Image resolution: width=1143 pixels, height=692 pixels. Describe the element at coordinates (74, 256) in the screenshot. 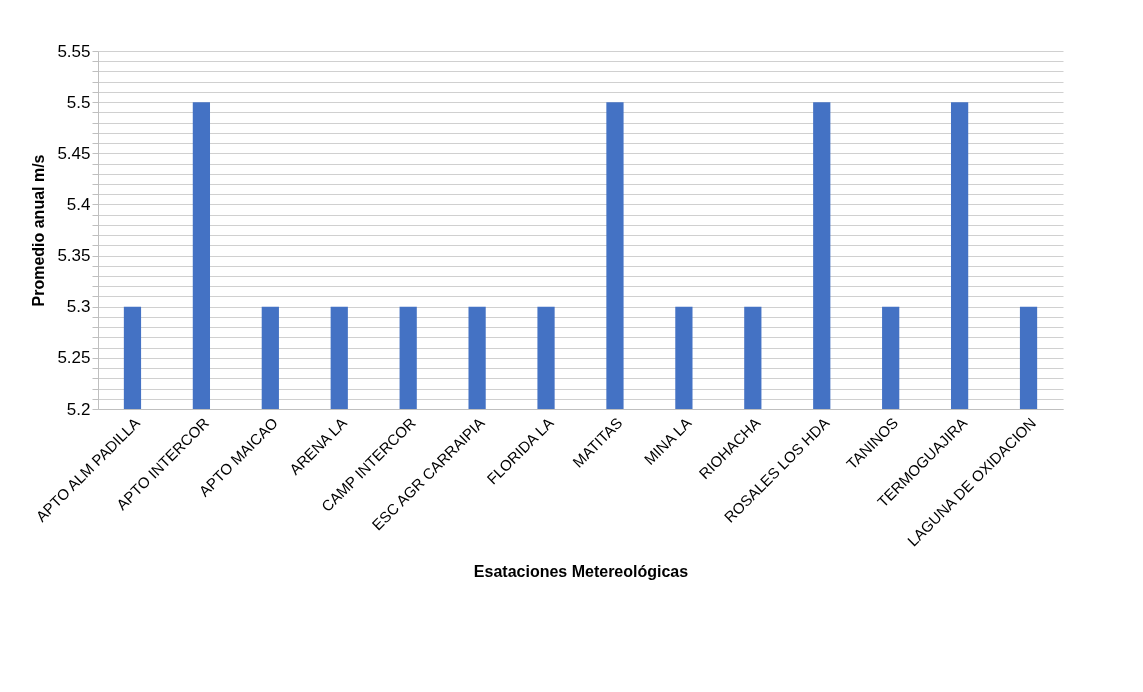

I see `y-tick-label: 5.35` at that location.